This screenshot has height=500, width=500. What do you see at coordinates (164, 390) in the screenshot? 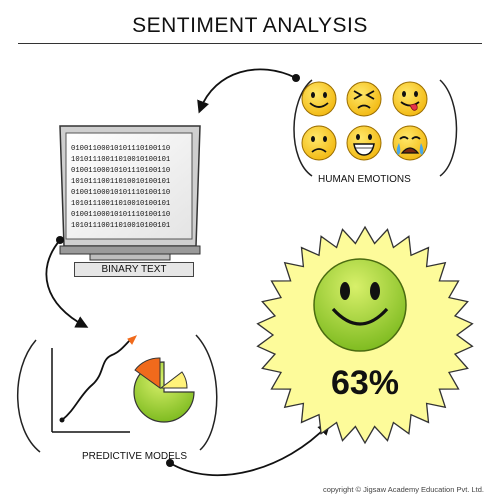
I see `pie-chart-icon` at bounding box center [164, 390].